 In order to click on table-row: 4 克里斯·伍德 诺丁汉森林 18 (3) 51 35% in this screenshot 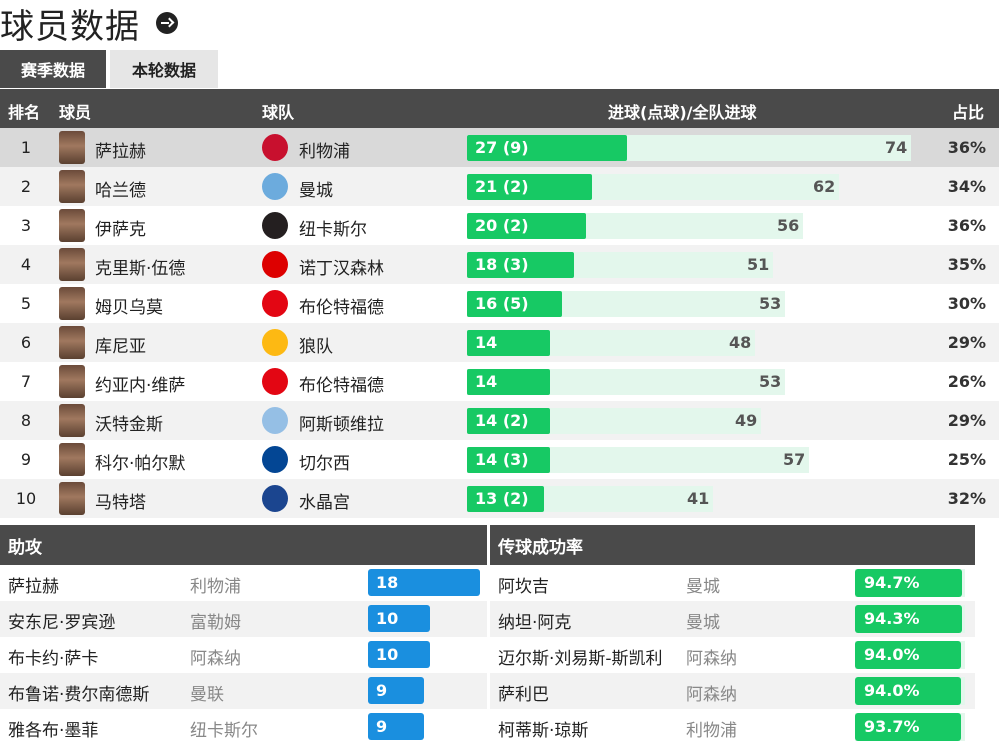, I will do `click(499, 264)`.